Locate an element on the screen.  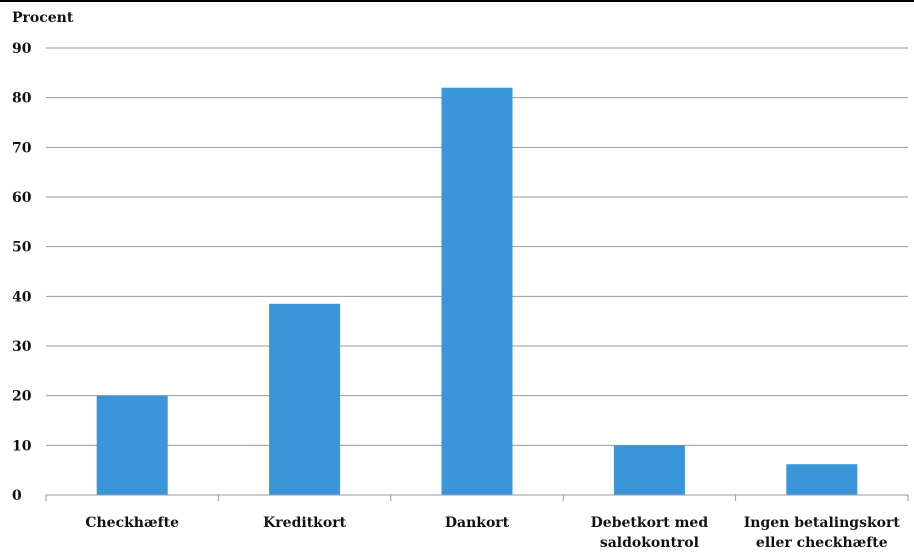
x-tick-label: Kreditkort is located at coordinates (304, 523).